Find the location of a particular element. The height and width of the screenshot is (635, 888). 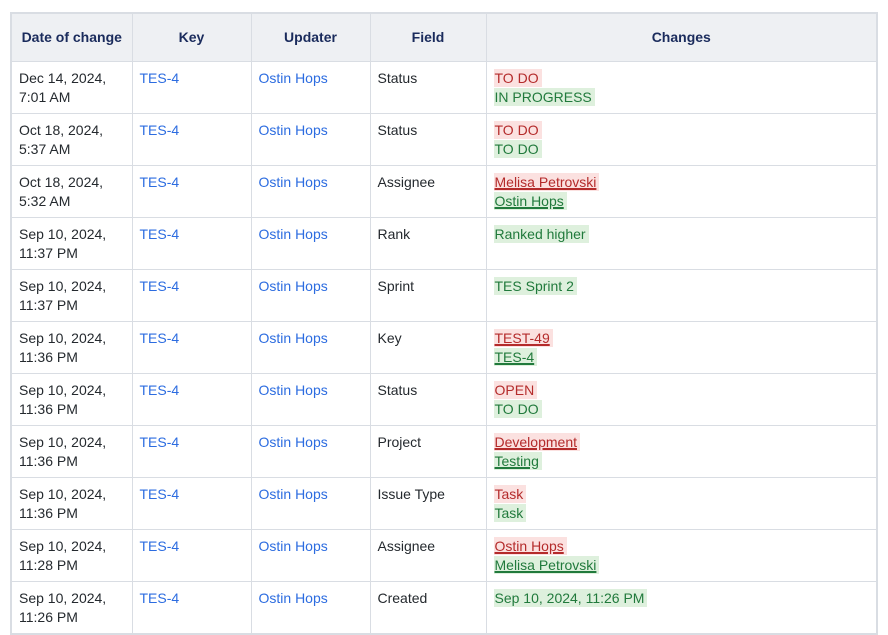

change-value-line: TES Sprint 2 is located at coordinates (681, 286).